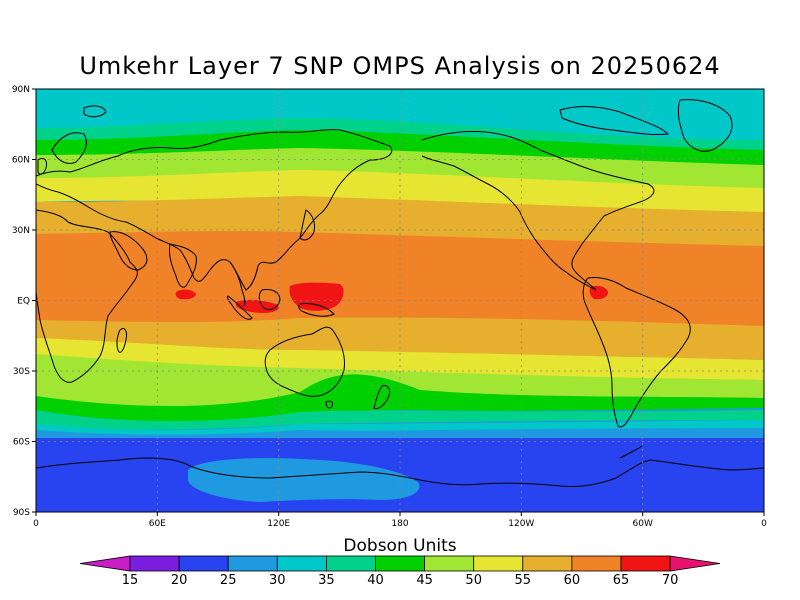 The width and height of the screenshot is (800, 600). Describe the element at coordinates (277, 580) in the screenshot. I see `colorbar-tick-label: 30` at that location.